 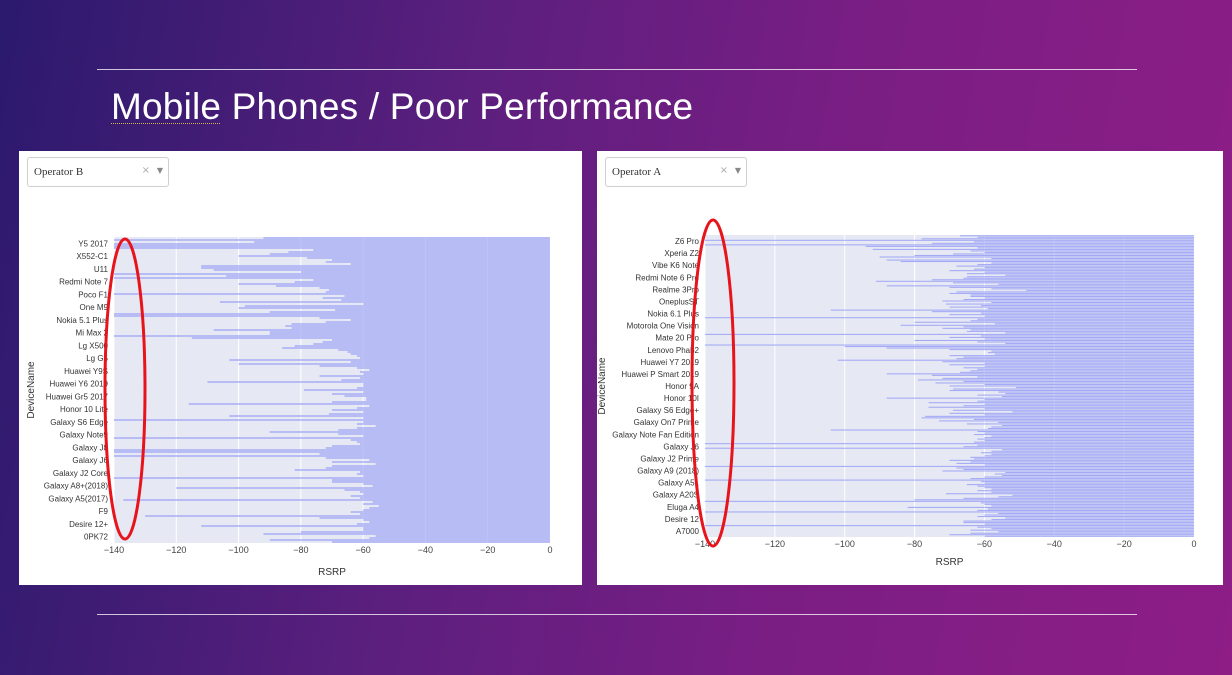 What do you see at coordinates (668, 410) in the screenshot?
I see `device-label: Galaxy S6 Edge+` at bounding box center [668, 410].